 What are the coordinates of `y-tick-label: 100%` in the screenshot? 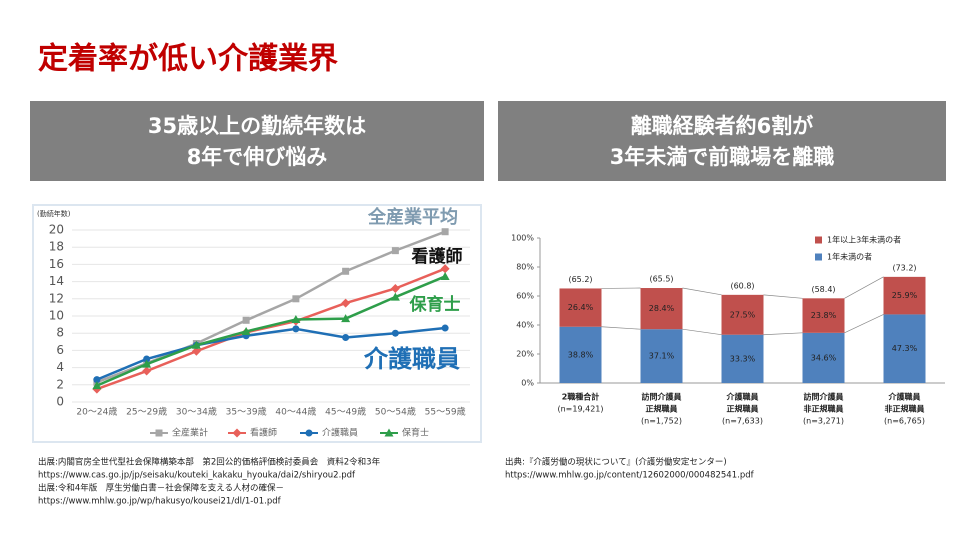 It's located at (522, 238).